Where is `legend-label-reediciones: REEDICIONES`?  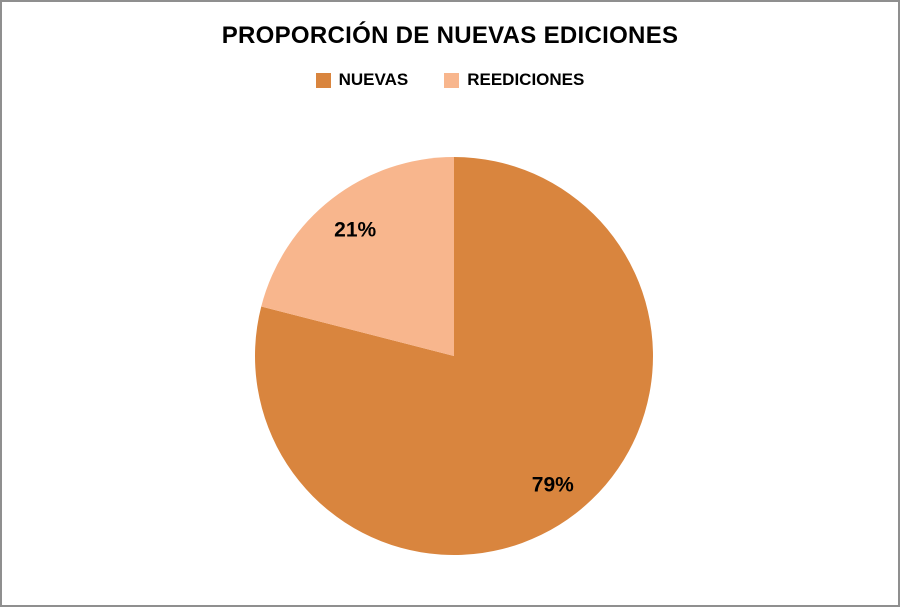 legend-label-reediciones: REEDICIONES is located at coordinates (526, 79).